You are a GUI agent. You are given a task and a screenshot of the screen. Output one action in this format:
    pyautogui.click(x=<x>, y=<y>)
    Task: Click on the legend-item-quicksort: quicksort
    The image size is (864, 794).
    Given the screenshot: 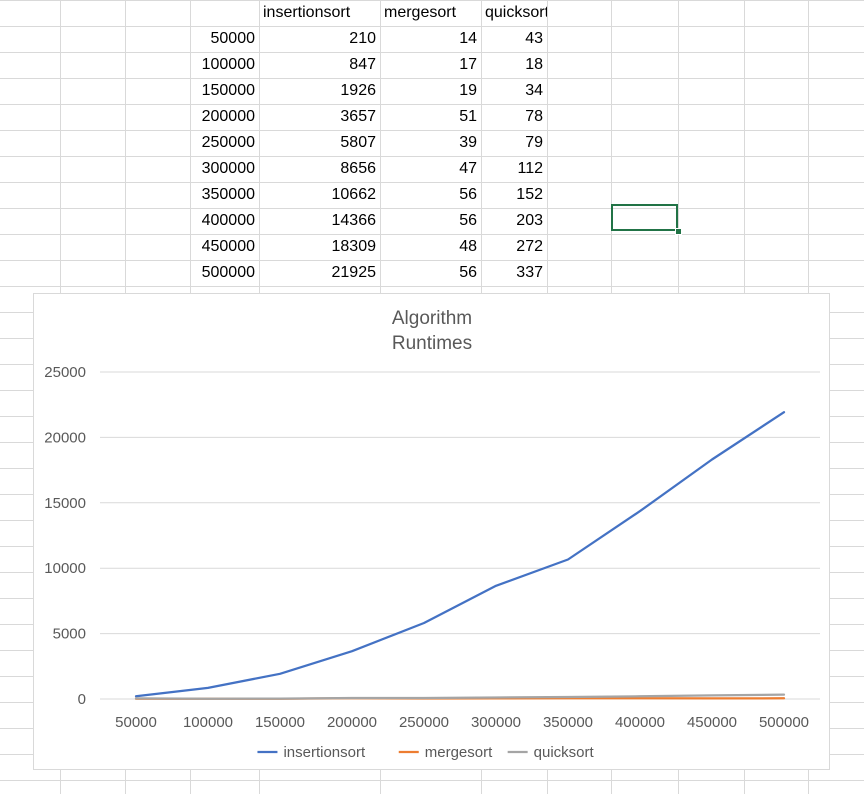 What is the action you would take?
    pyautogui.click(x=551, y=752)
    